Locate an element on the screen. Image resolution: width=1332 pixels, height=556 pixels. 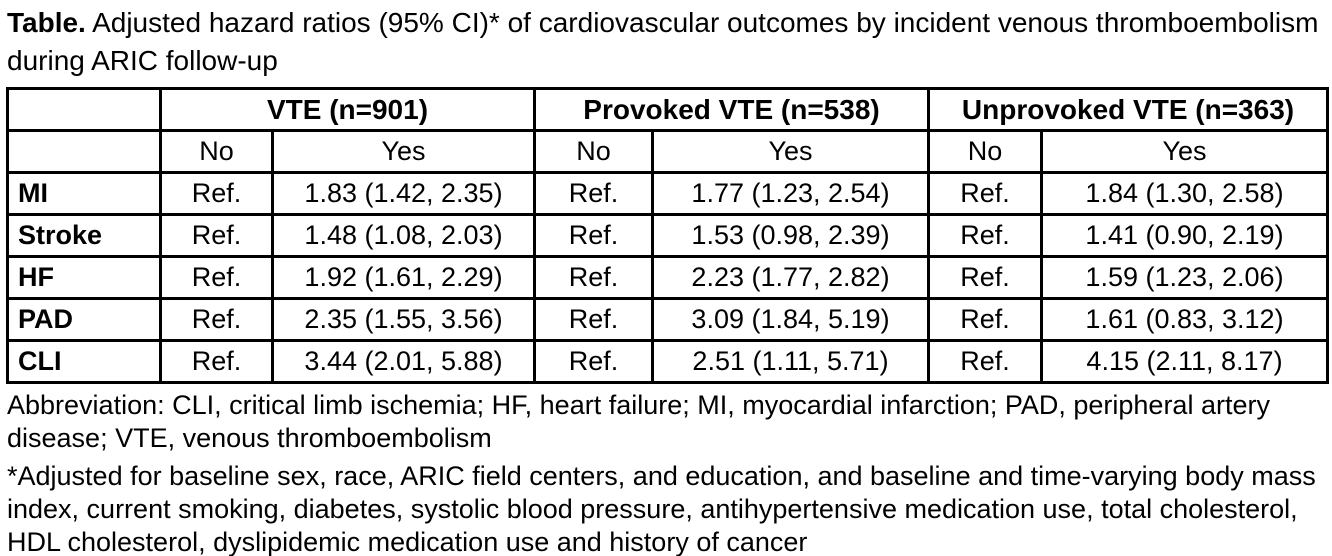
cell-cli-unprovoked-yes: 4.15 (2.11, 8.17) is located at coordinates (1184, 361).